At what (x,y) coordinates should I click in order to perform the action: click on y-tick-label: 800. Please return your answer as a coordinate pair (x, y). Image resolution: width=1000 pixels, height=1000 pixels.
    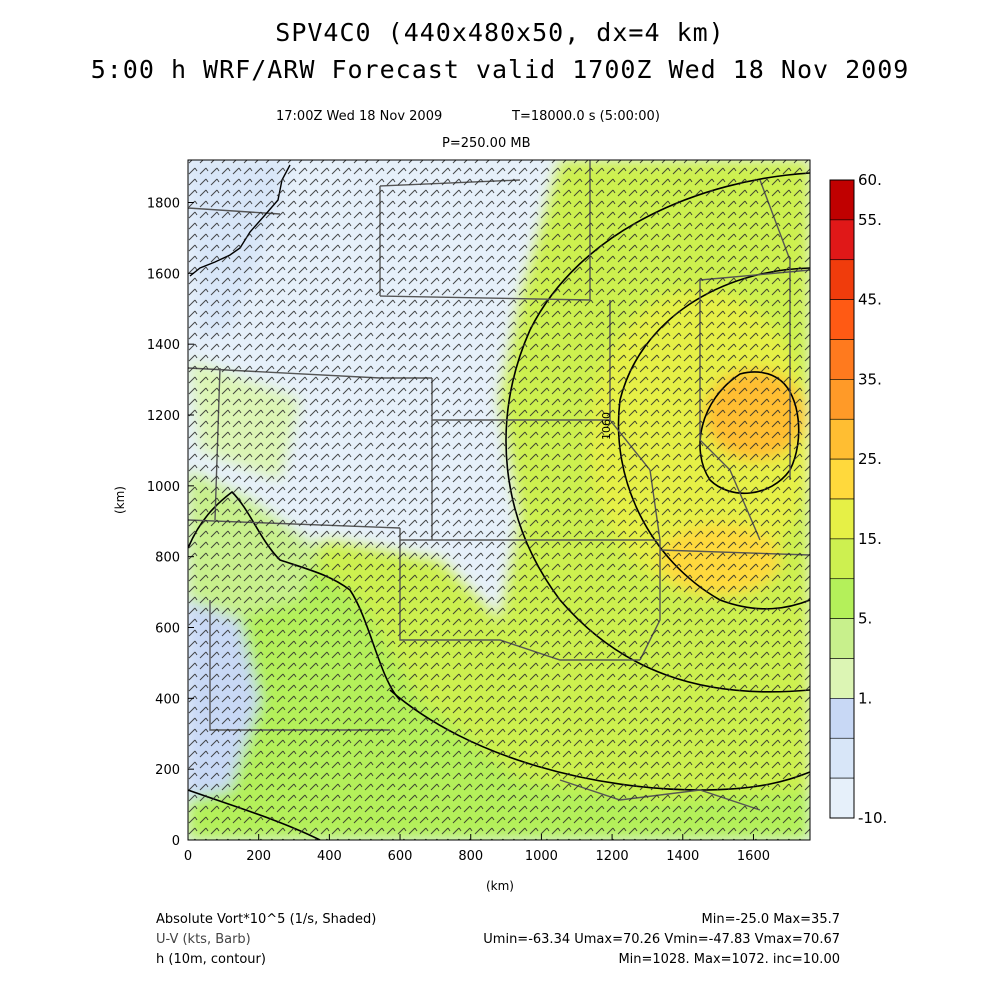
    Looking at the image, I should click on (167, 558).